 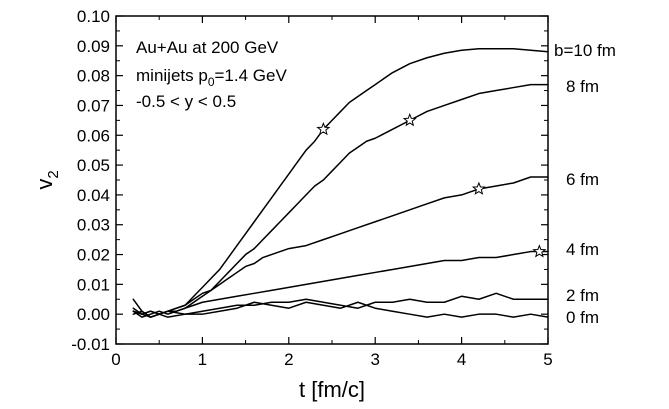 What do you see at coordinates (115, 359) in the screenshot?
I see `x-tick-label-0: 0` at bounding box center [115, 359].